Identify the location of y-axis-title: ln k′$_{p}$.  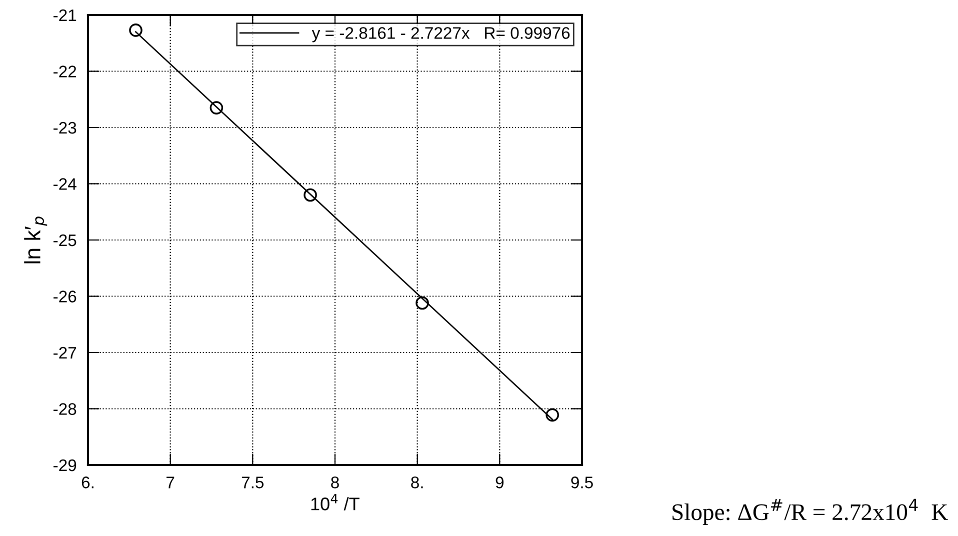
(36, 240).